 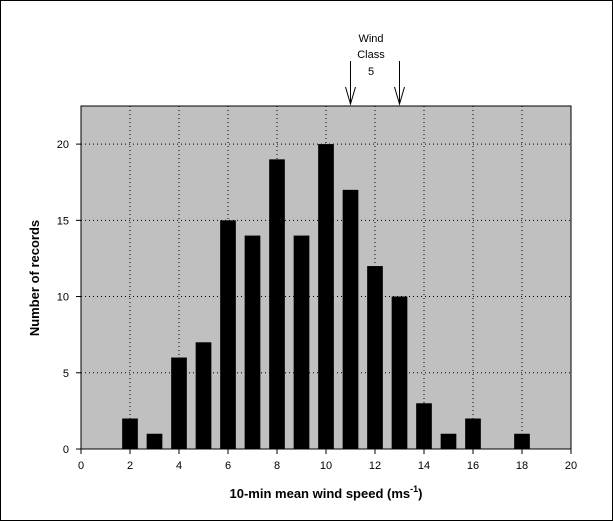 What do you see at coordinates (277, 466) in the screenshot?
I see `x-tick-label: 8` at bounding box center [277, 466].